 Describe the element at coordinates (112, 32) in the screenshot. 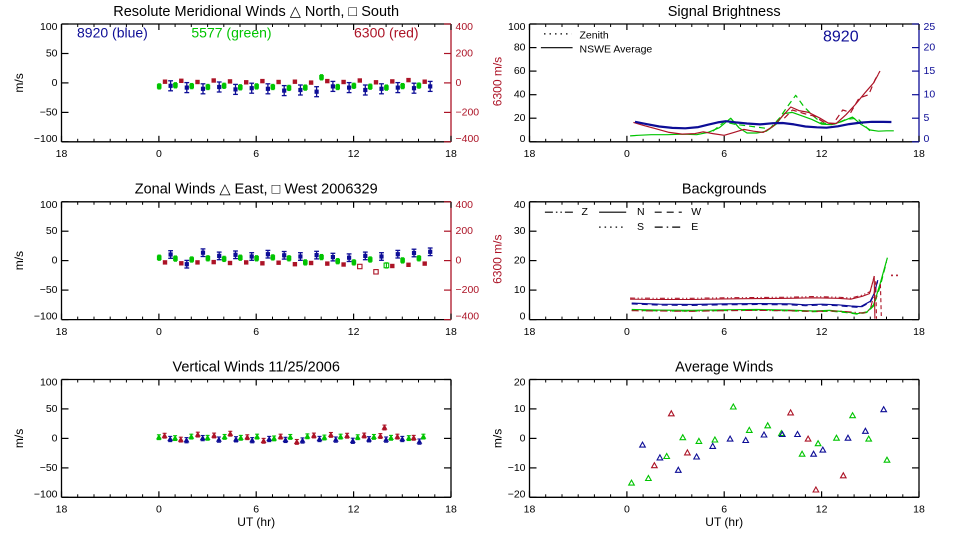

I see `svg-text: 8920 (blue)` at that location.